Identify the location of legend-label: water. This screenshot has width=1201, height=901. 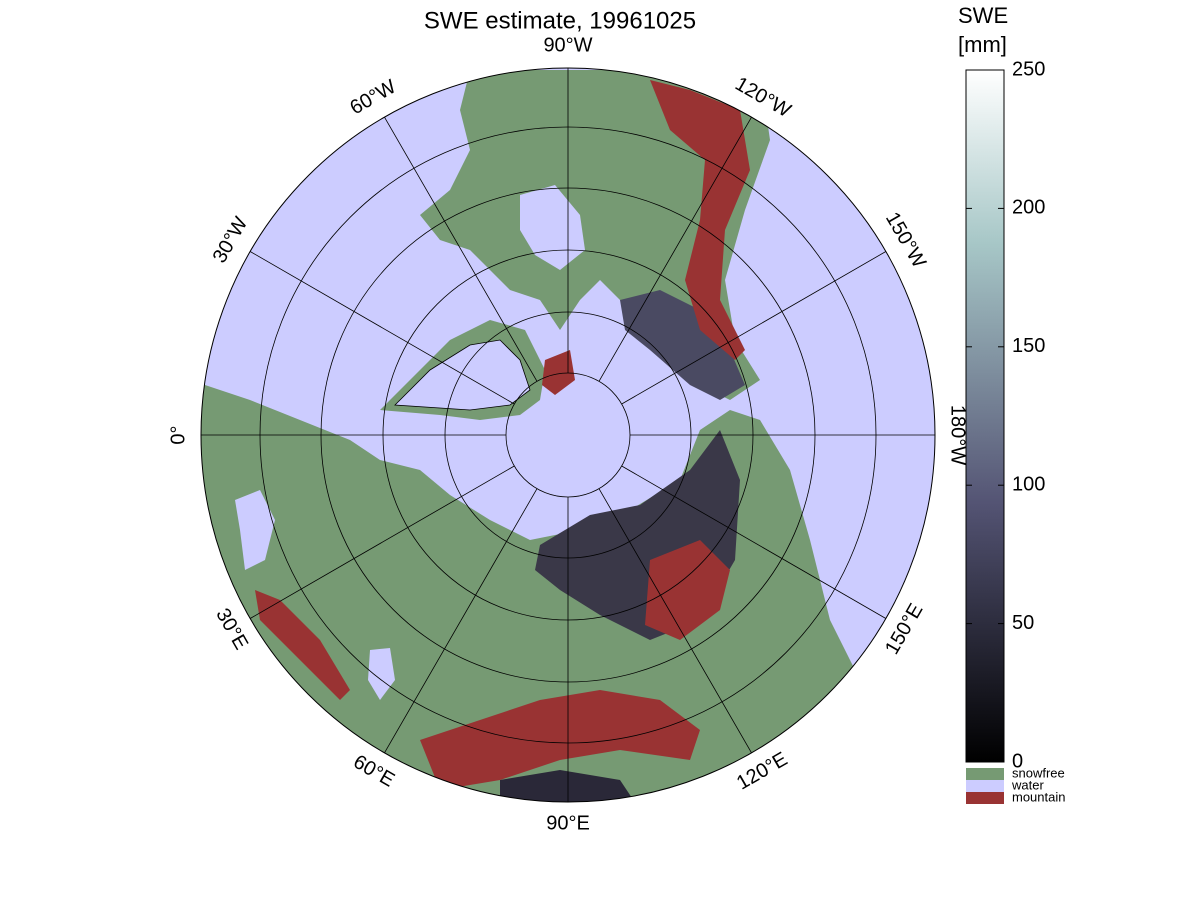
(1027, 784).